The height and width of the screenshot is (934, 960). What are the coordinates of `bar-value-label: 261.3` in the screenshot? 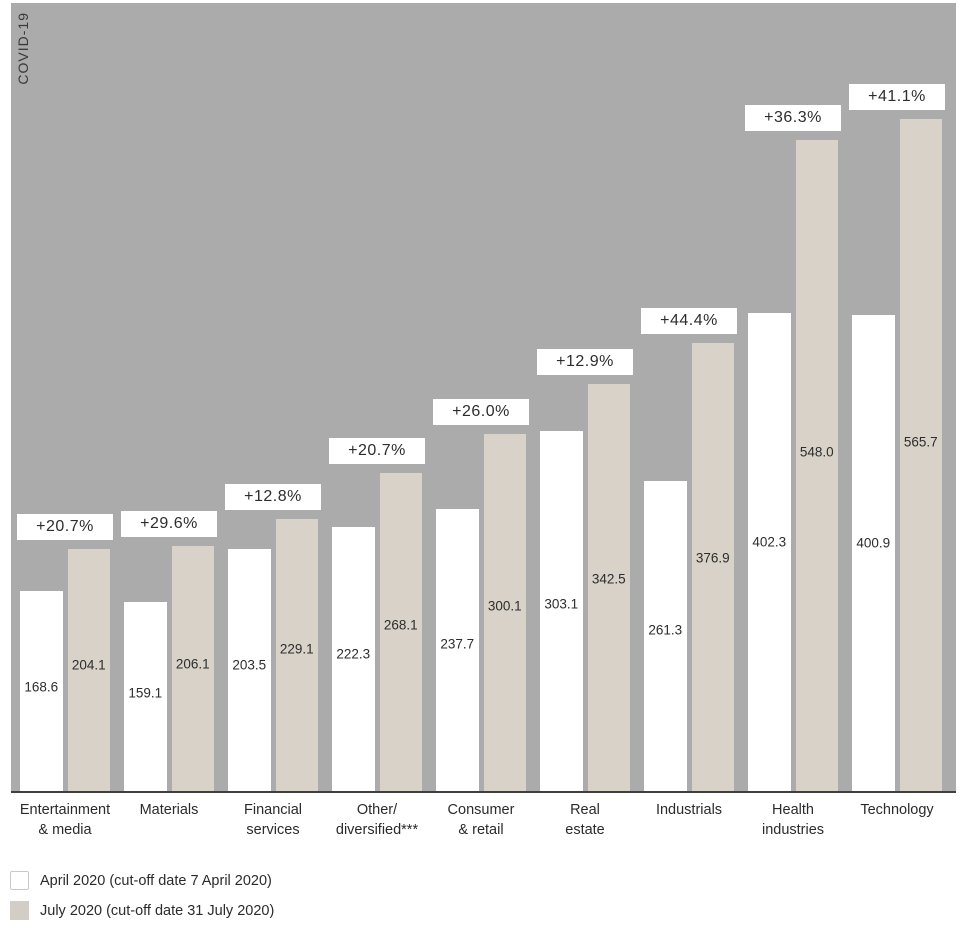 It's located at (665, 630).